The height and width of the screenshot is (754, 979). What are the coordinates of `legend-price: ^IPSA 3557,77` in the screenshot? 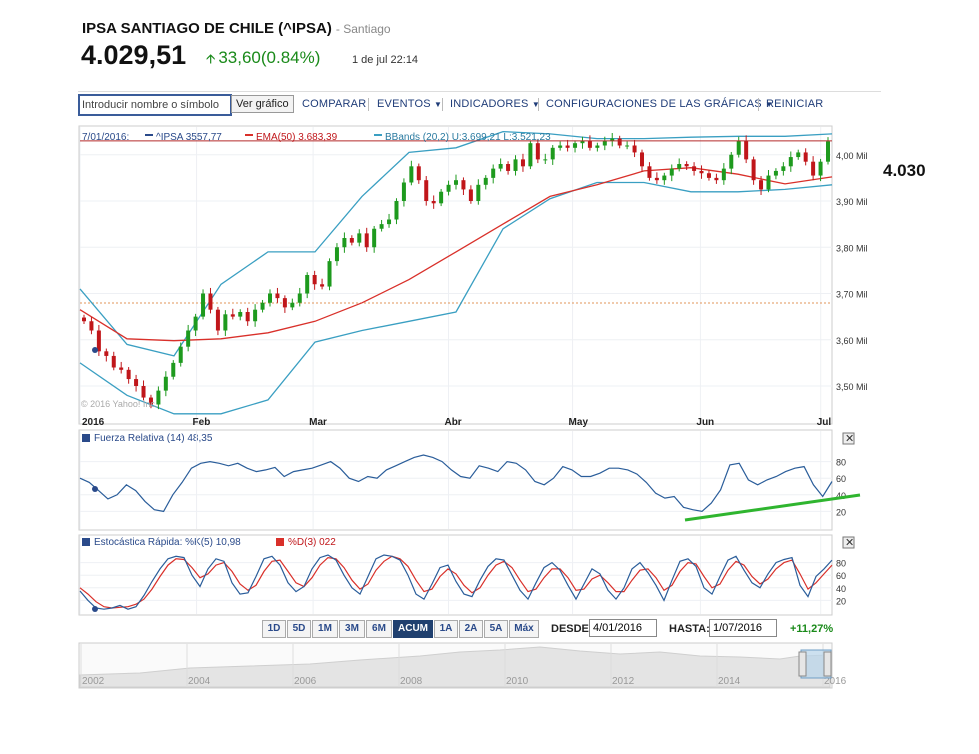 It's located at (189, 137).